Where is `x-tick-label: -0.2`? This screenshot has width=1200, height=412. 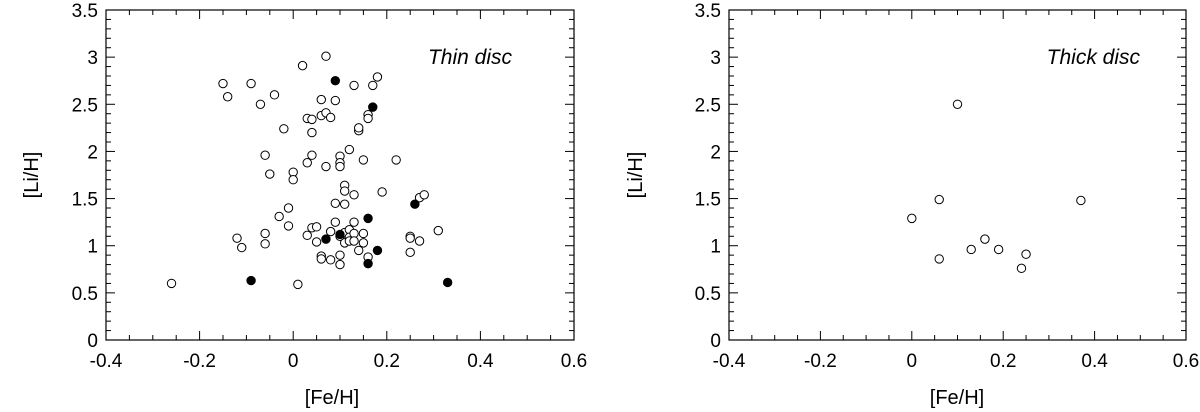
x-tick-label: -0.2 is located at coordinates (820, 361).